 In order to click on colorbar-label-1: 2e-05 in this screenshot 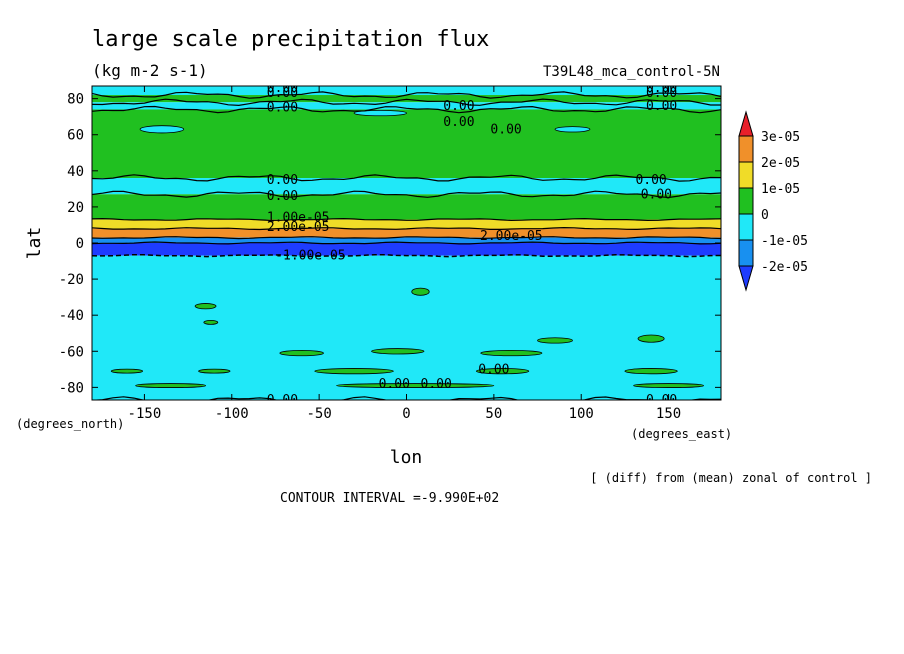, I will do `click(780, 163)`.